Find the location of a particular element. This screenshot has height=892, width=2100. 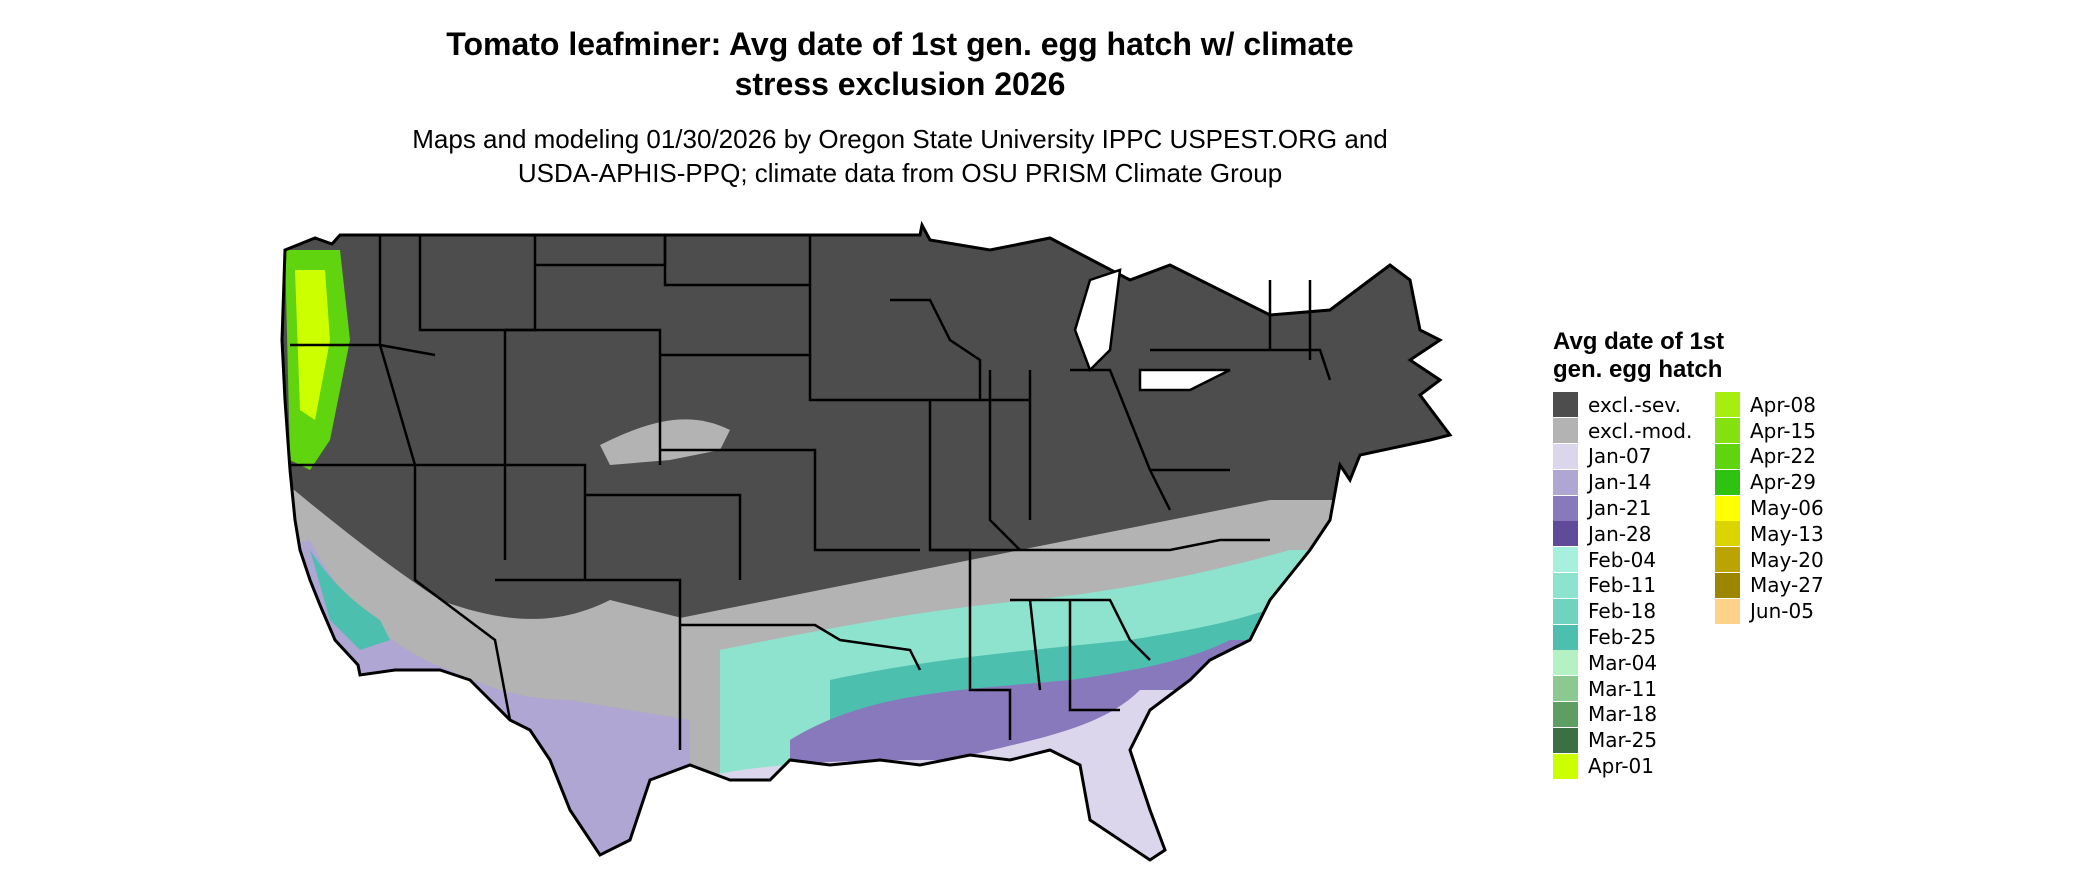

border-ms-la is located at coordinates (990, 682).